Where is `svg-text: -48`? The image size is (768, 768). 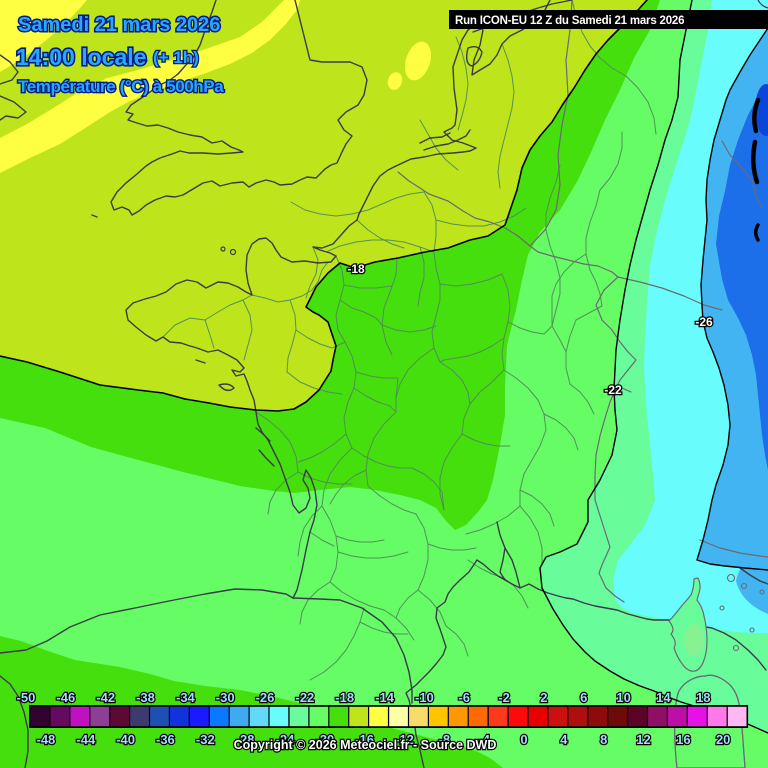
svg-text: -48 is located at coordinates (46, 739).